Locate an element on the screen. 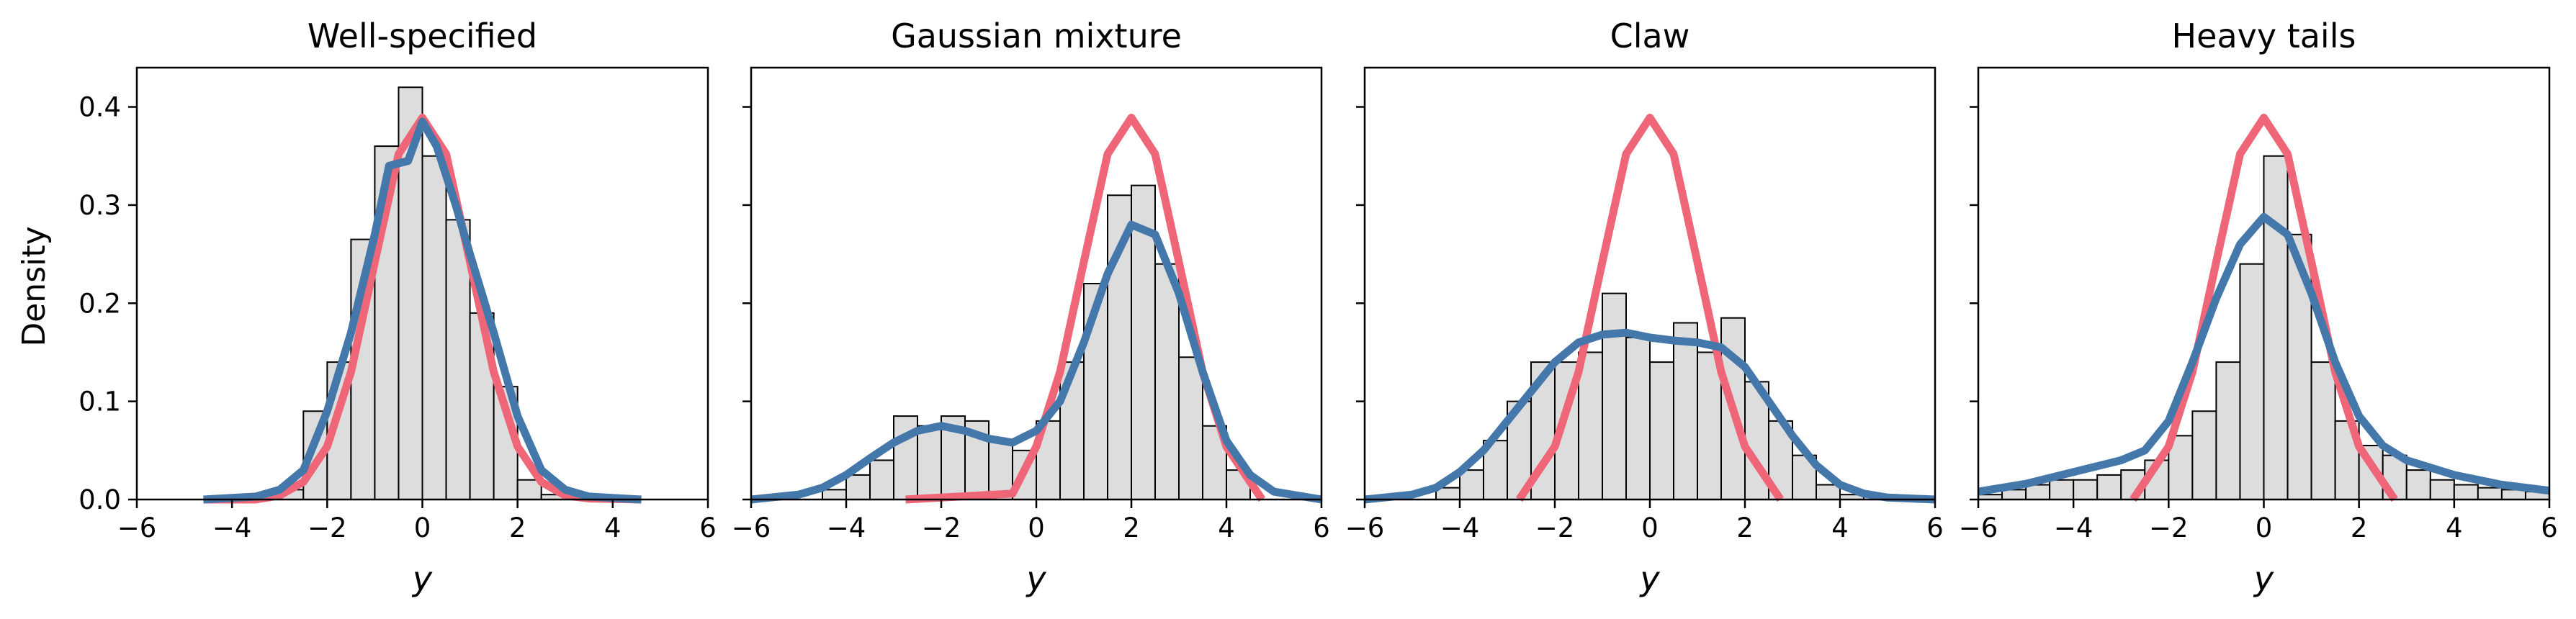  y-tick-label: 0.0 is located at coordinates (99, 500).